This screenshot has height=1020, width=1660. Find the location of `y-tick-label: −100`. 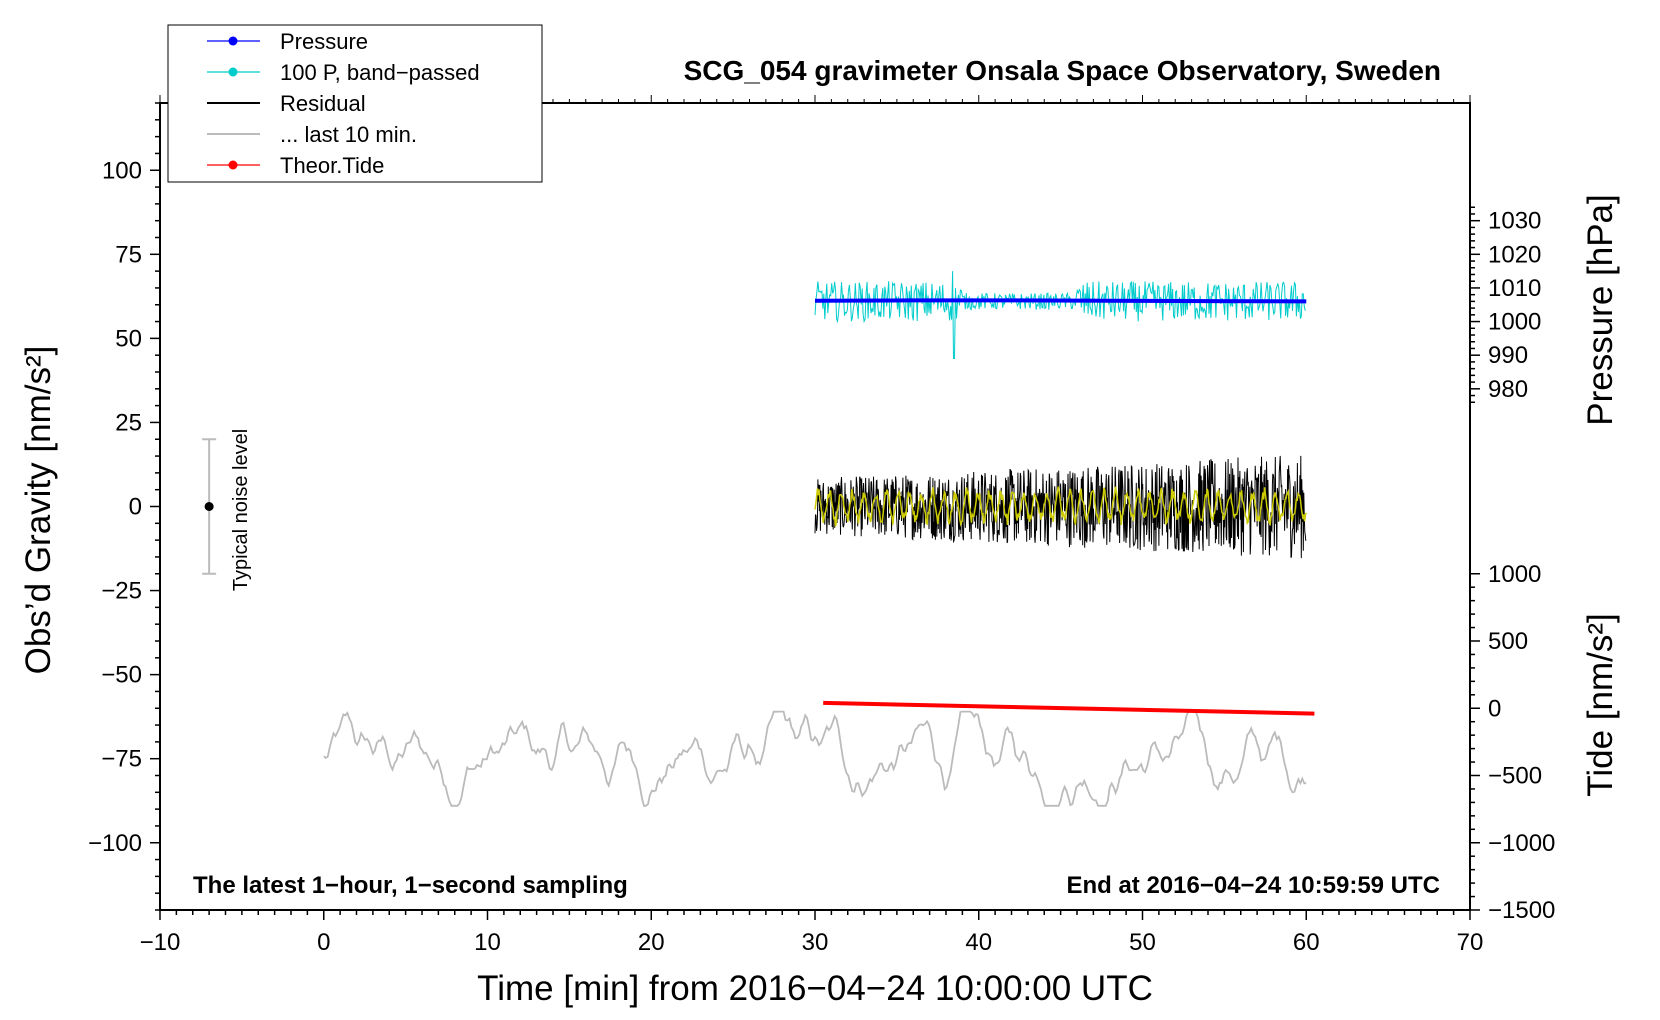

y-tick-label: −100 is located at coordinates (115, 843).